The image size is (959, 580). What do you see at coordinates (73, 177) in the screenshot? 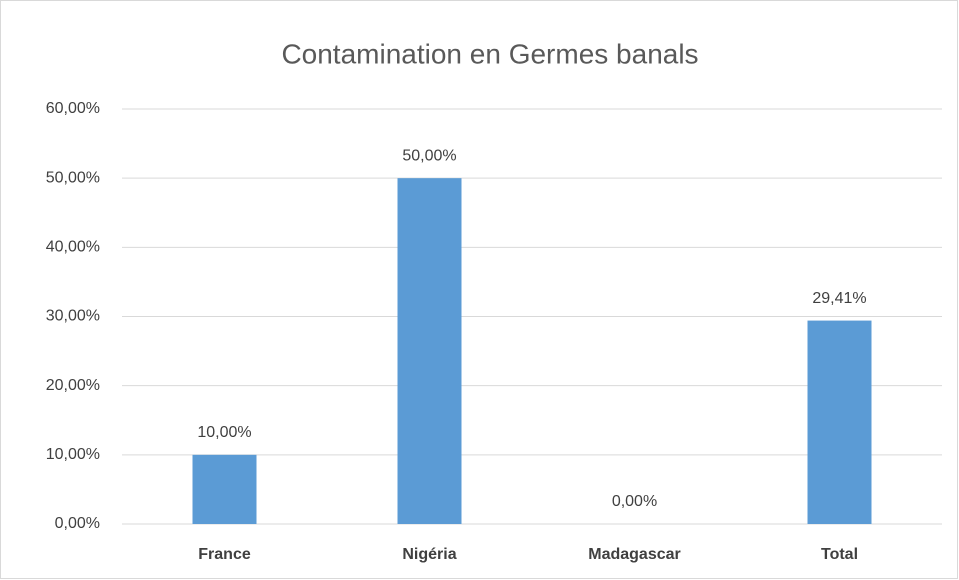
I see `y-tick-label: 50,00%` at bounding box center [73, 177].